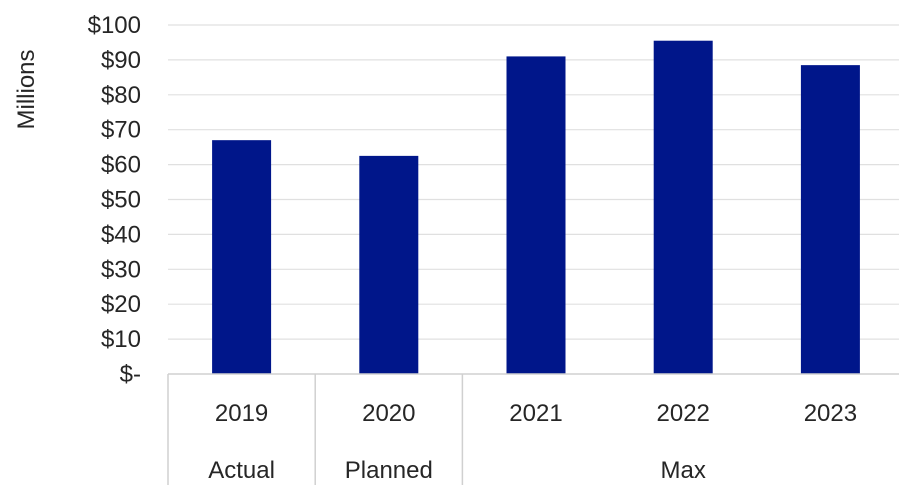  Describe the element at coordinates (389, 264) in the screenshot. I see `bar-2020` at that location.